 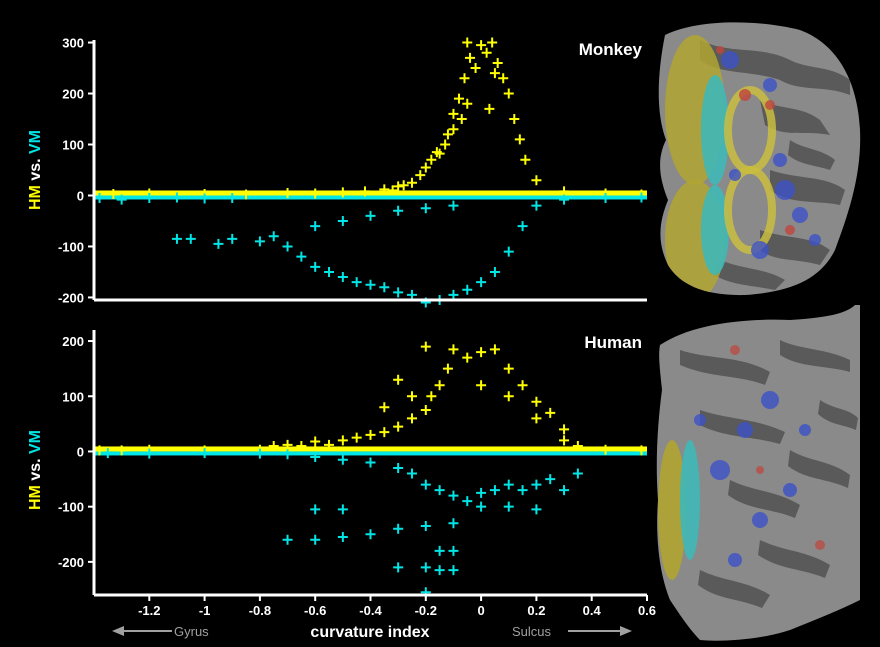 What do you see at coordinates (370, 449) in the screenshot?
I see `human-hm-baseline-band` at bounding box center [370, 449].